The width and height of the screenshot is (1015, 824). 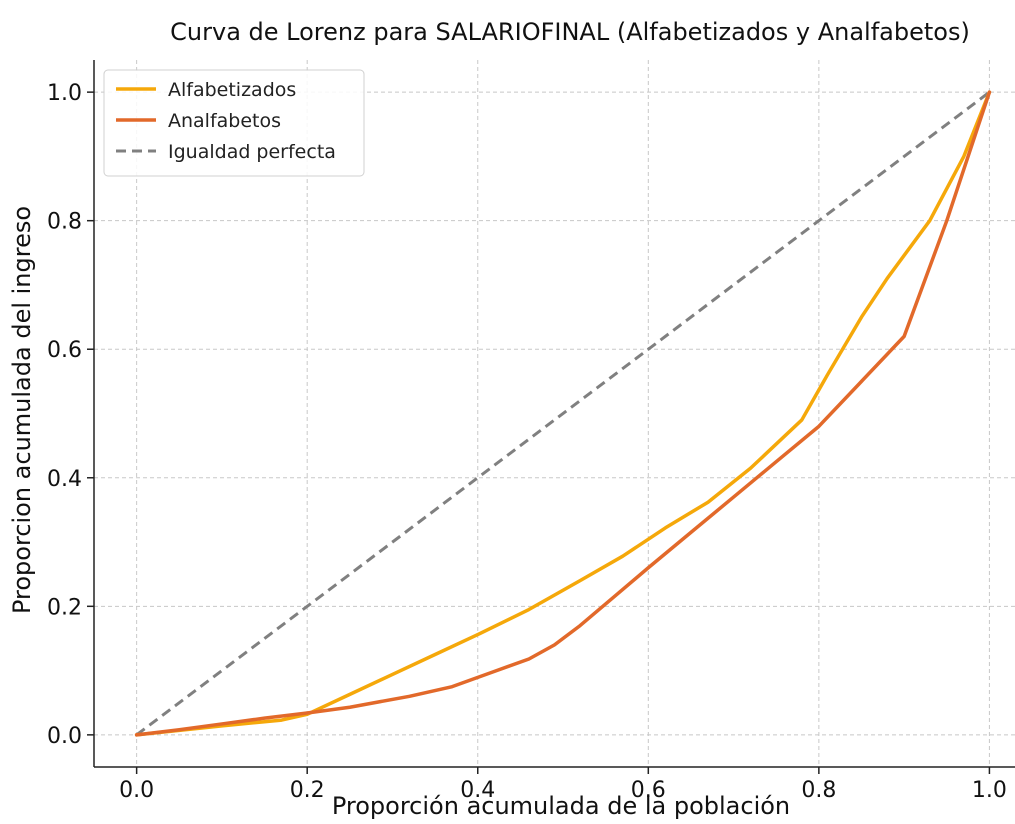 I want to click on x-tick-label: 1.0, so click(x=989, y=790).